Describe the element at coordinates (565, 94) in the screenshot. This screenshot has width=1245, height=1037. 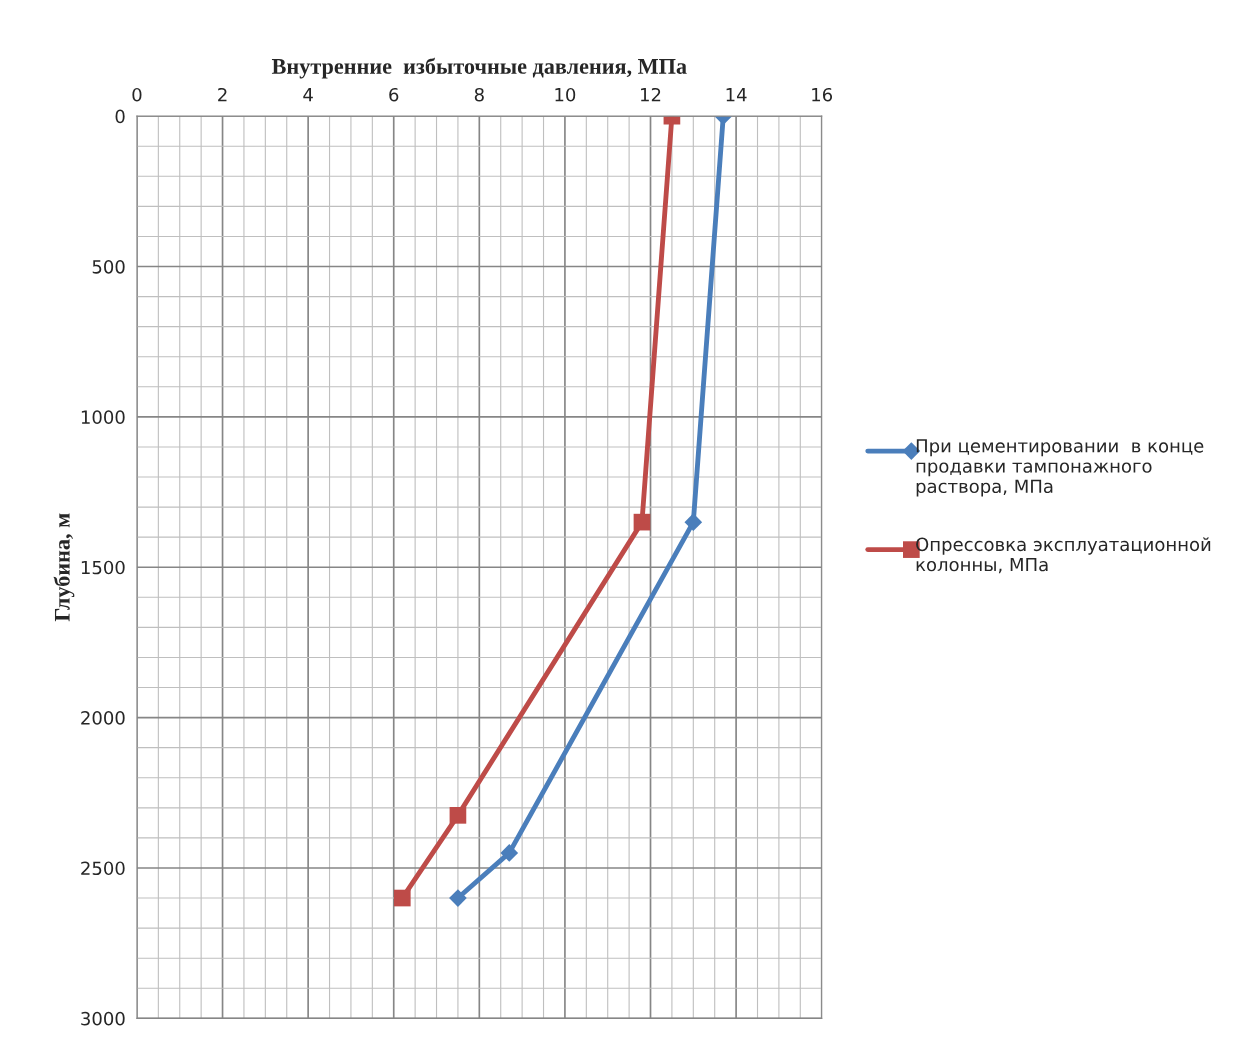
I see `x-tick-label: 10` at that location.